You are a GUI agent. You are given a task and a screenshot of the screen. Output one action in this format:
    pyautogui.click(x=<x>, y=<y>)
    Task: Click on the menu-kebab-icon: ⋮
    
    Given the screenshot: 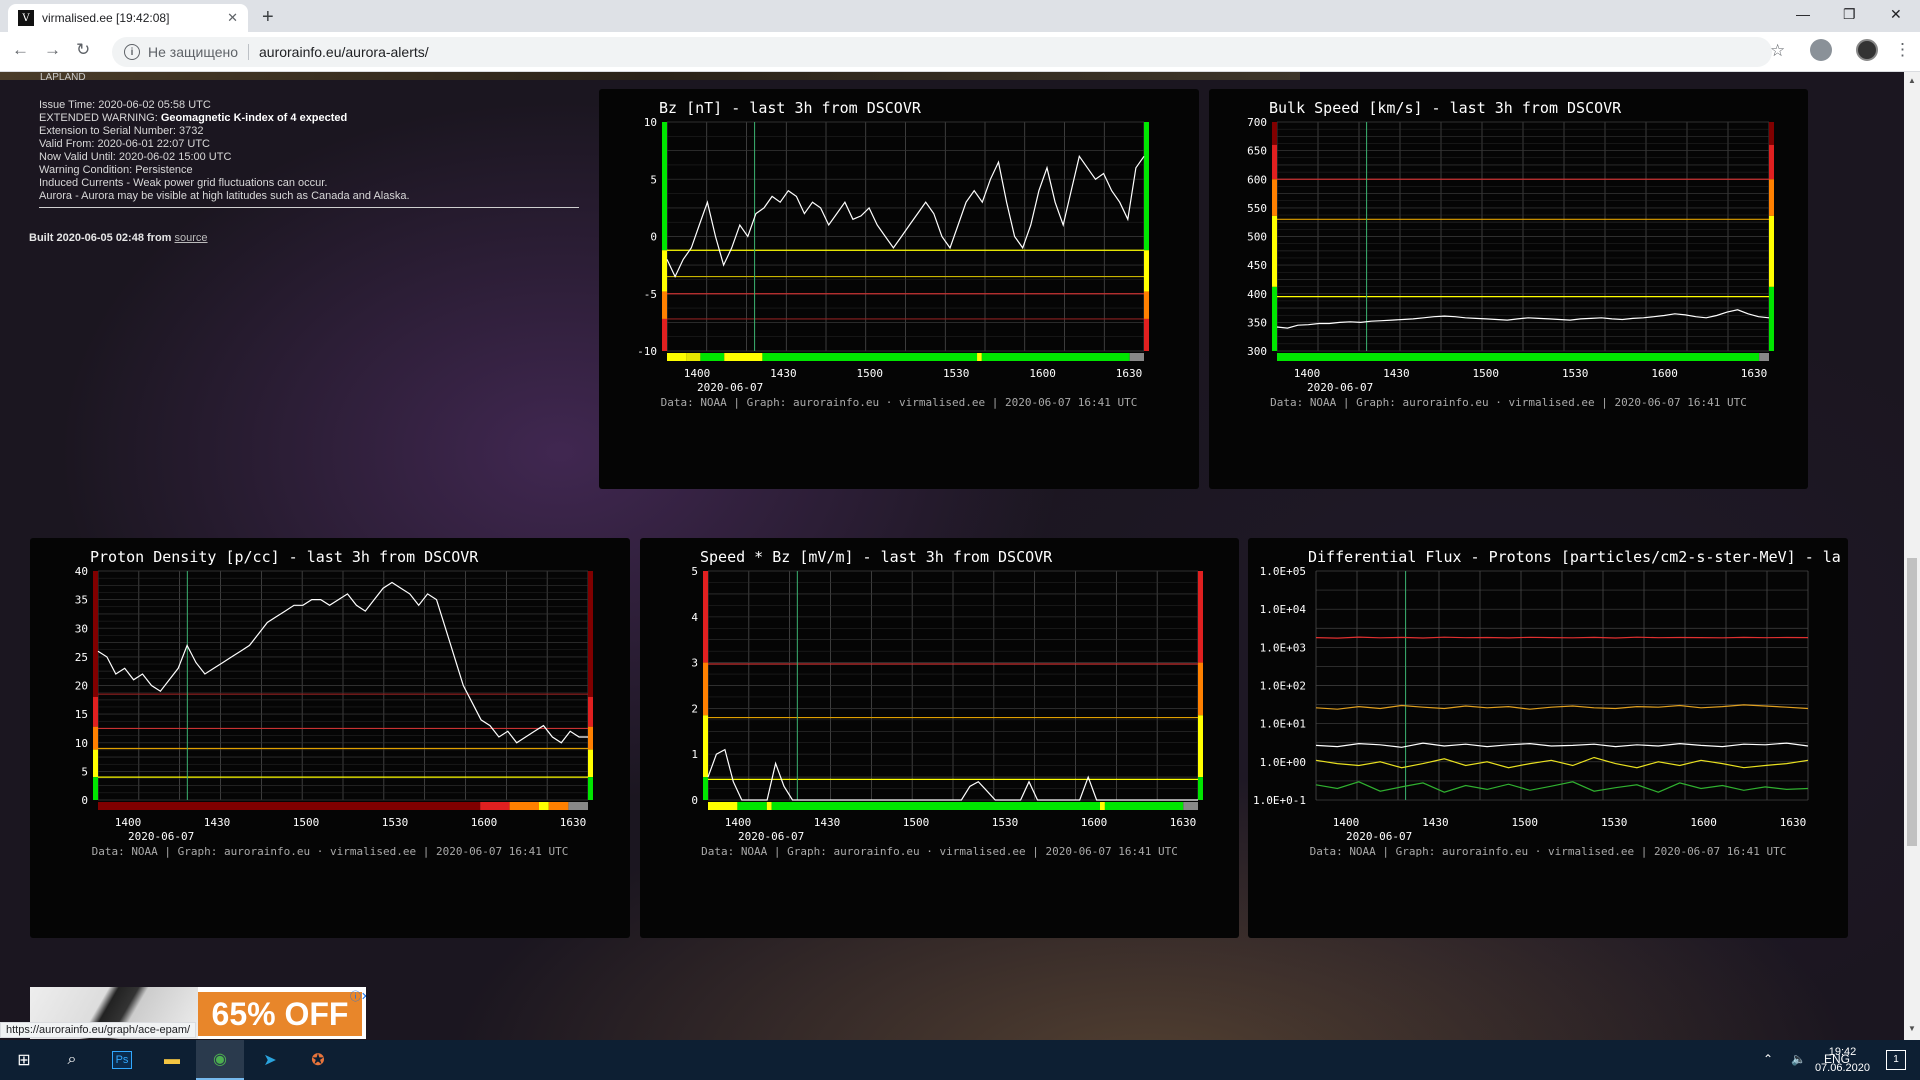 What is the action you would take?
    pyautogui.click(x=1902, y=49)
    